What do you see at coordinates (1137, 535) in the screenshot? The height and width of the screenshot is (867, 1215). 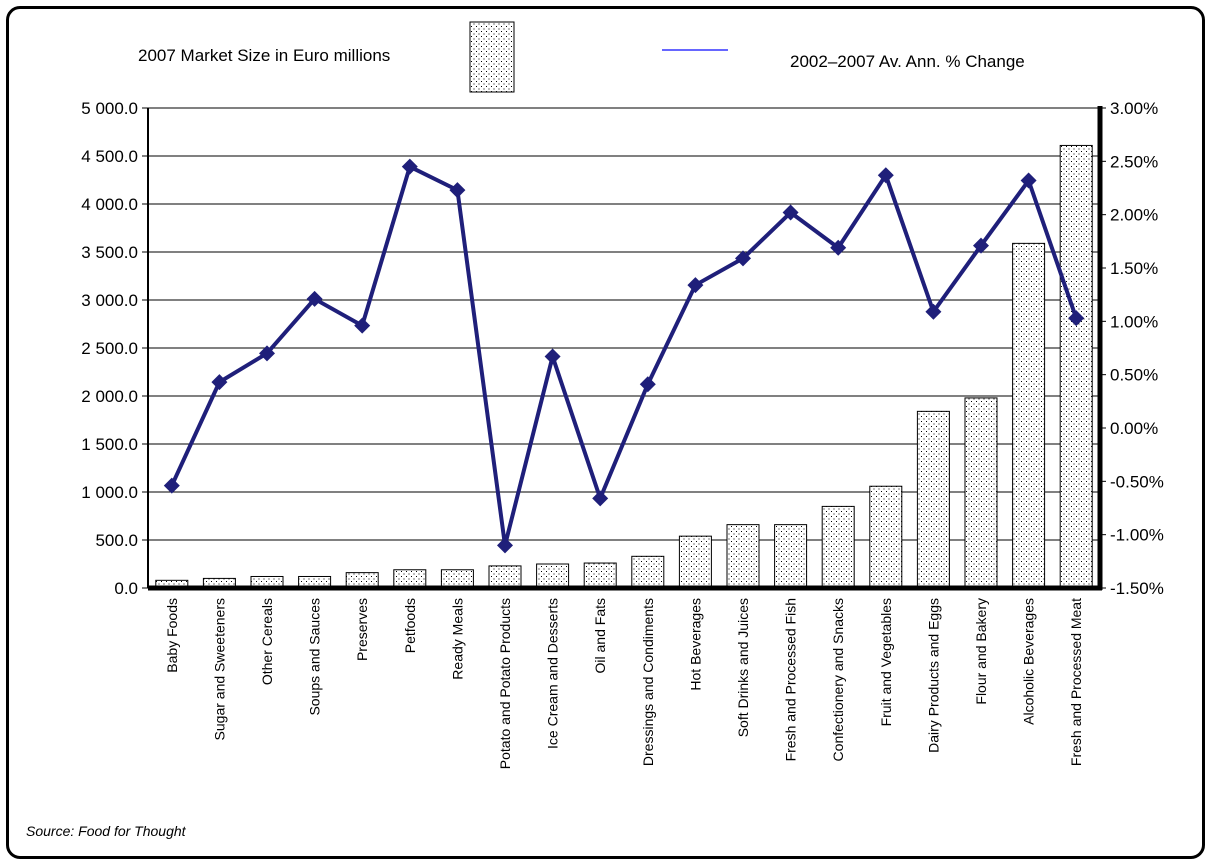 I see `right-tick-label: -1.00%` at bounding box center [1137, 535].